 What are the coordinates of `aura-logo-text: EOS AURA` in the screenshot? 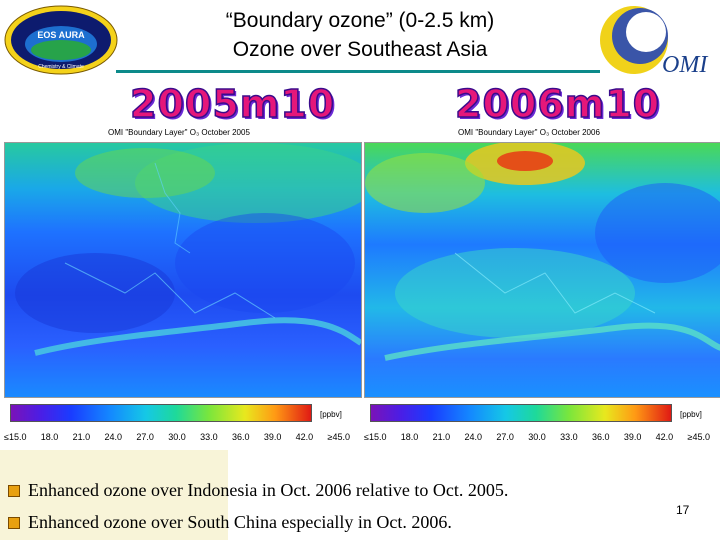 It's located at (61, 35).